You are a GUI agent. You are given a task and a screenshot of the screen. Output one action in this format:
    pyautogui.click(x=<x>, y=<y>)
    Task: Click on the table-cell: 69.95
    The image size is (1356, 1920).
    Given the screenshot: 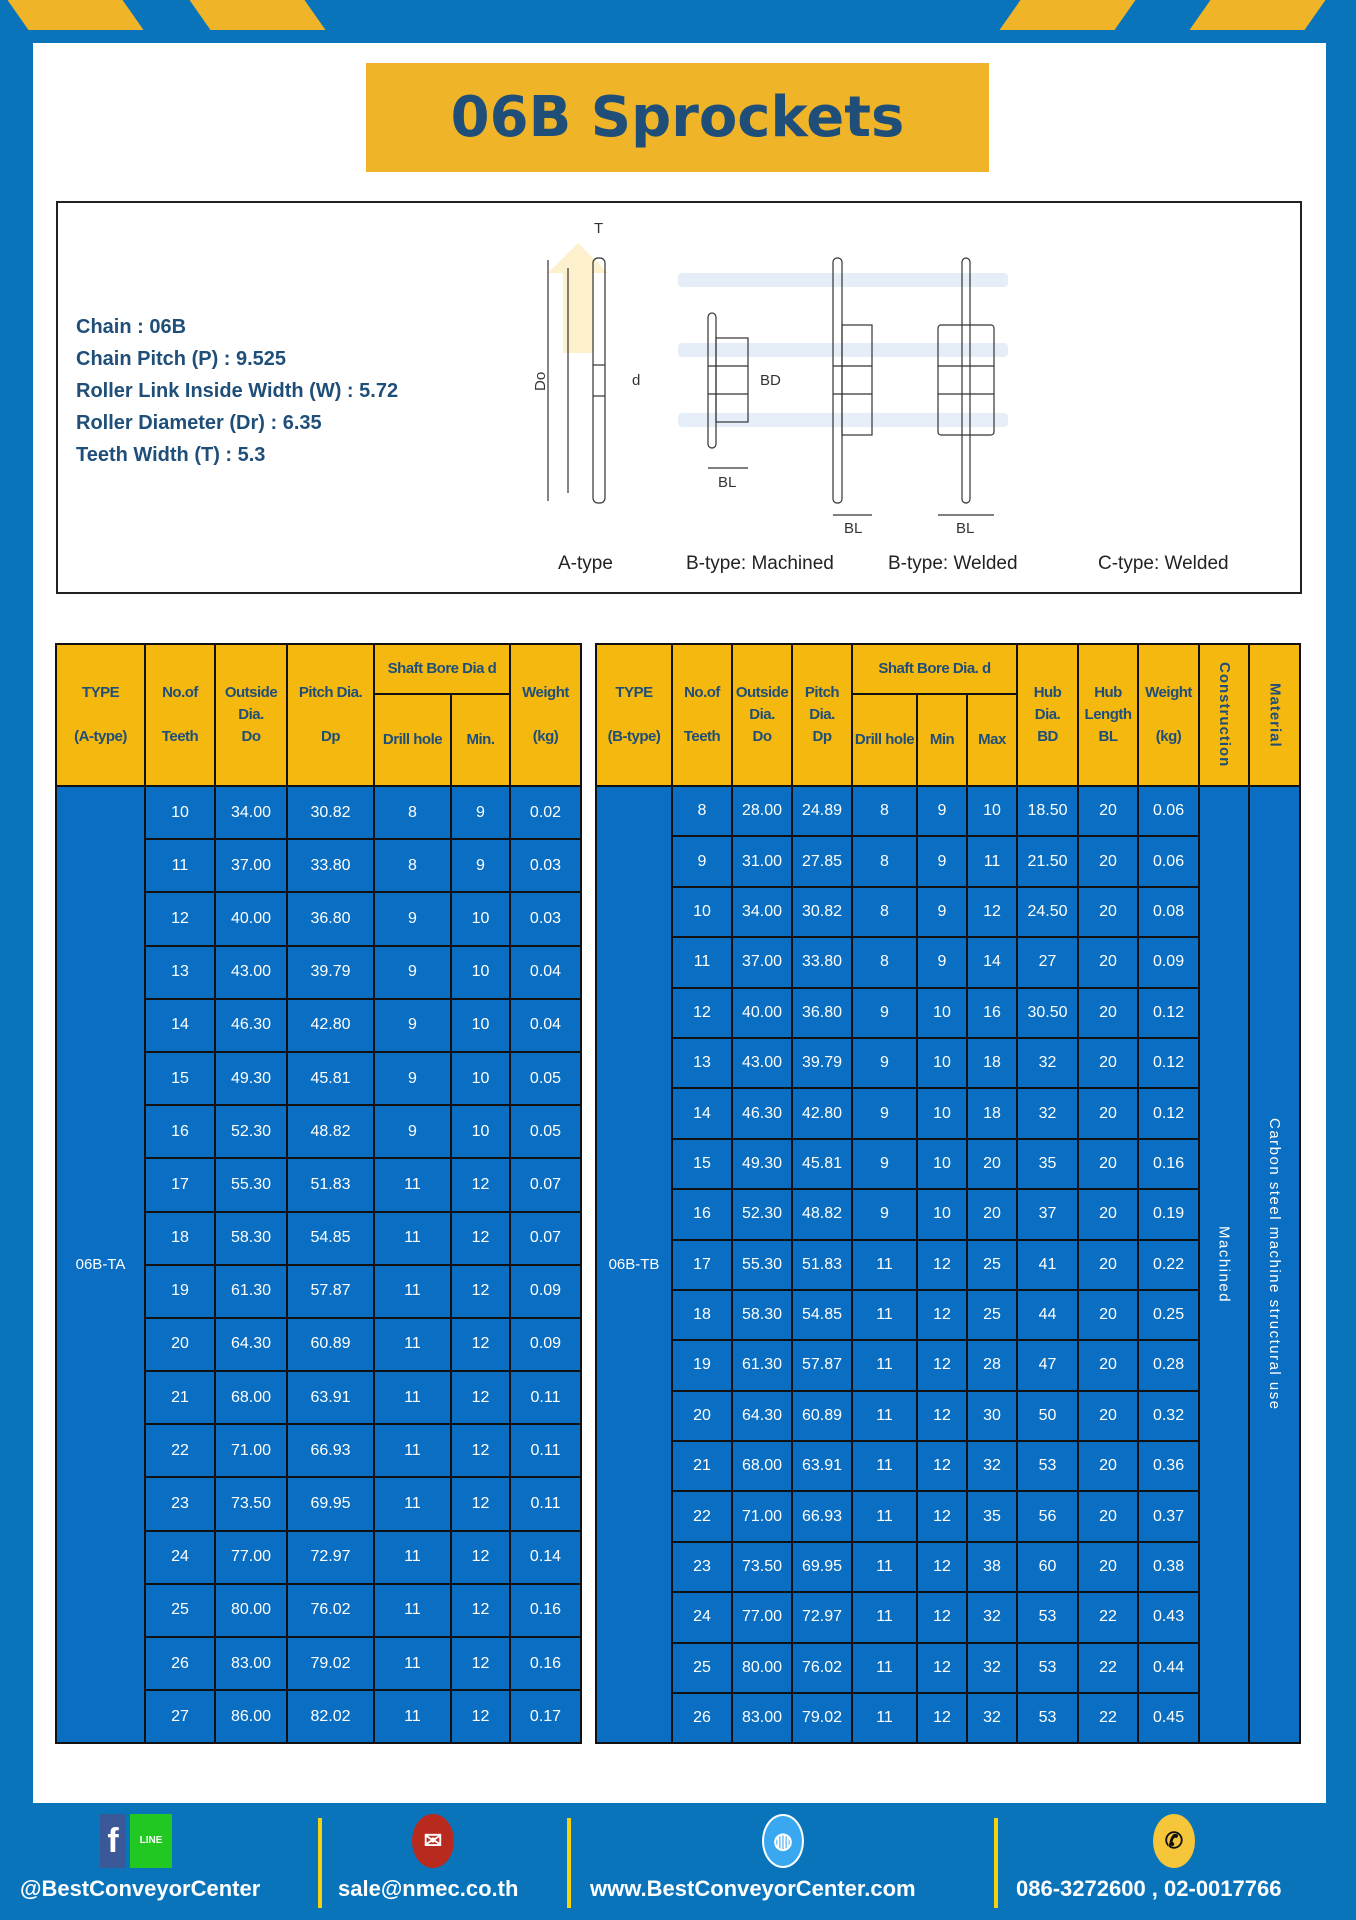 What is the action you would take?
    pyautogui.click(x=330, y=1504)
    